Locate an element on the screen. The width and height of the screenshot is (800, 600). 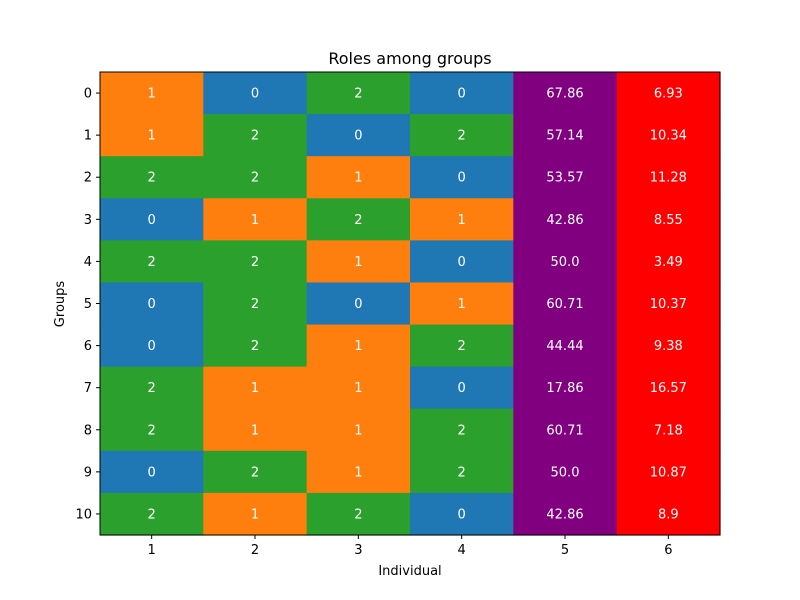
y-tick-label: 2 is located at coordinates (88, 178).